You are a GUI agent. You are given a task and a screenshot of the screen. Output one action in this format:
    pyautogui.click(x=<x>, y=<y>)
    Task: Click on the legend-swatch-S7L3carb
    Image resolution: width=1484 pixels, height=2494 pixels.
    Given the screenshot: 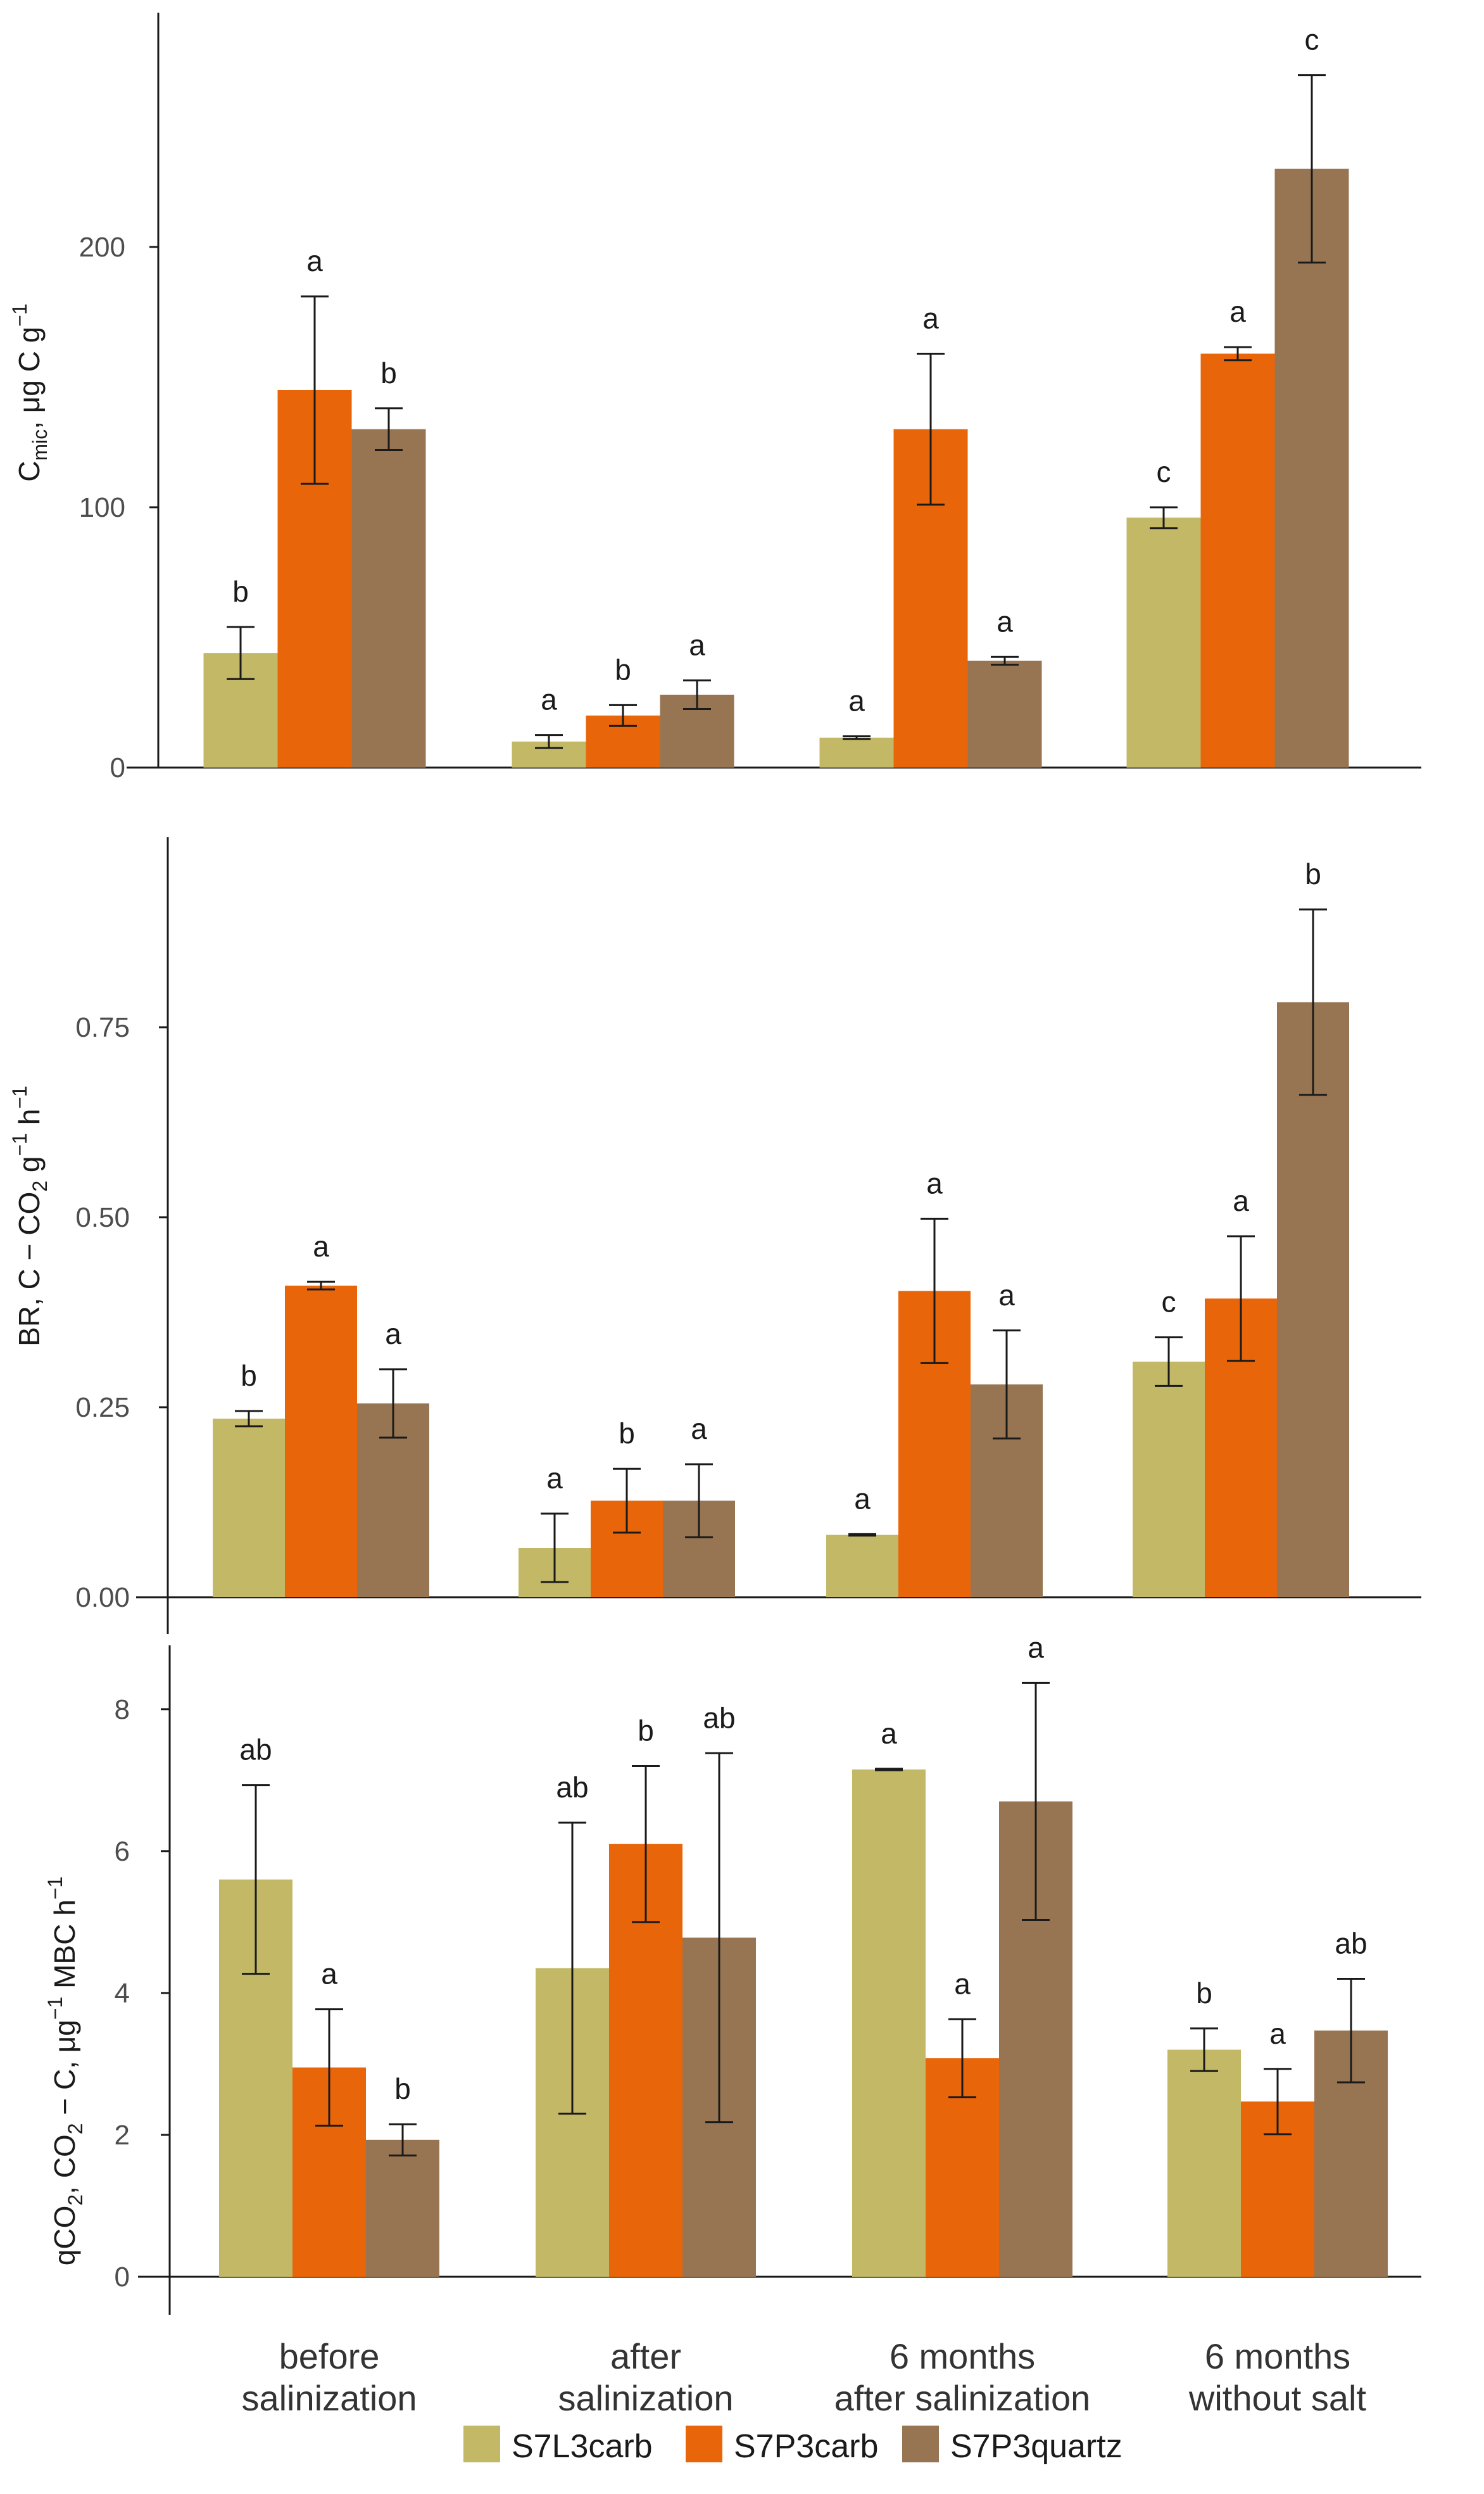 What is the action you would take?
    pyautogui.click(x=481, y=2444)
    